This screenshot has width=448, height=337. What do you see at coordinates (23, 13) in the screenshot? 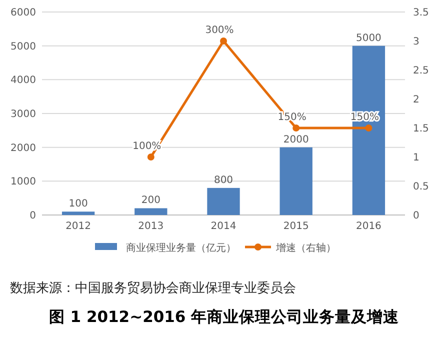
I see `y-tick-label: 6000` at bounding box center [23, 13].